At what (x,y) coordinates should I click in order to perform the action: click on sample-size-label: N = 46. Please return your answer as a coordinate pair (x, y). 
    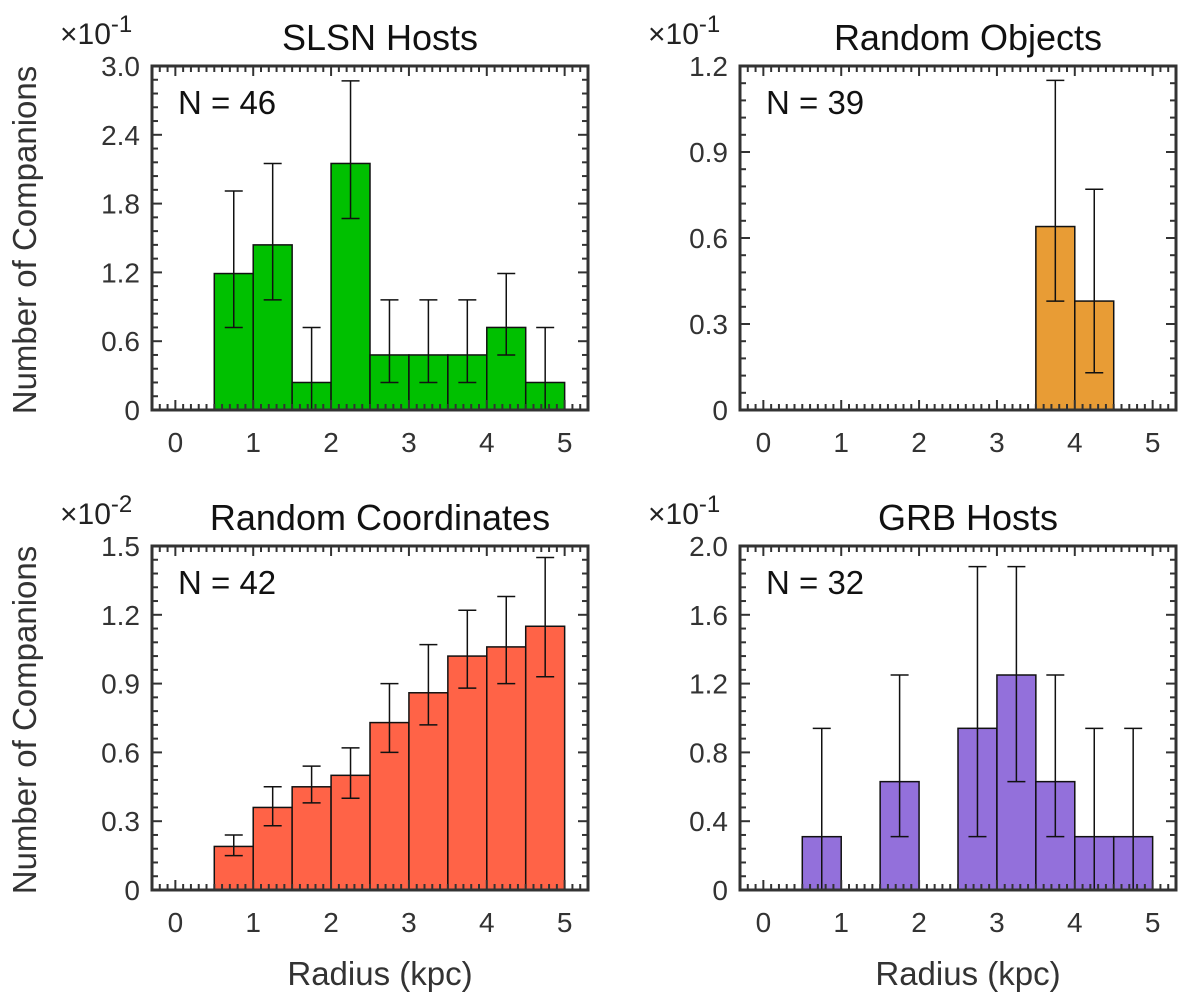
    Looking at the image, I should click on (227, 102).